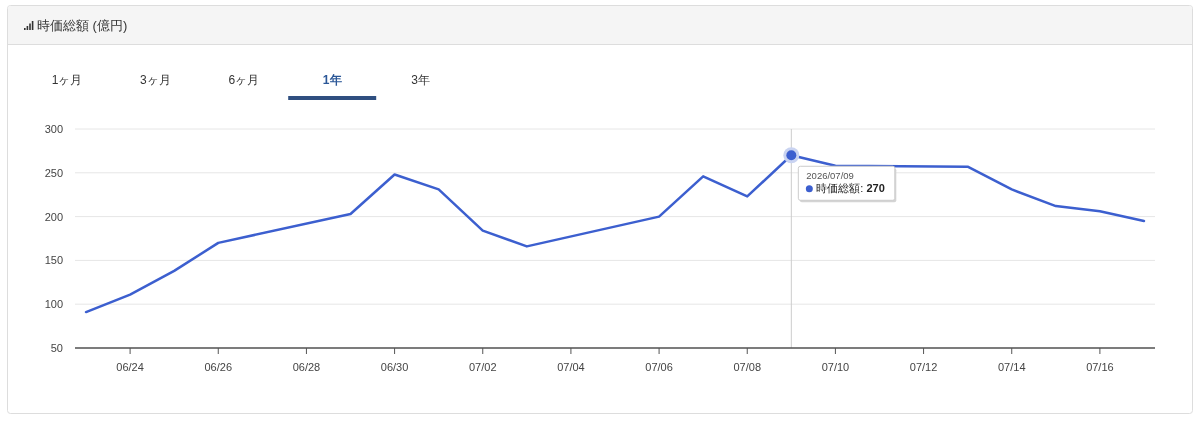 The image size is (1200, 421). What do you see at coordinates (53, 216) in the screenshot?
I see `y-tick-label: 200` at bounding box center [53, 216].